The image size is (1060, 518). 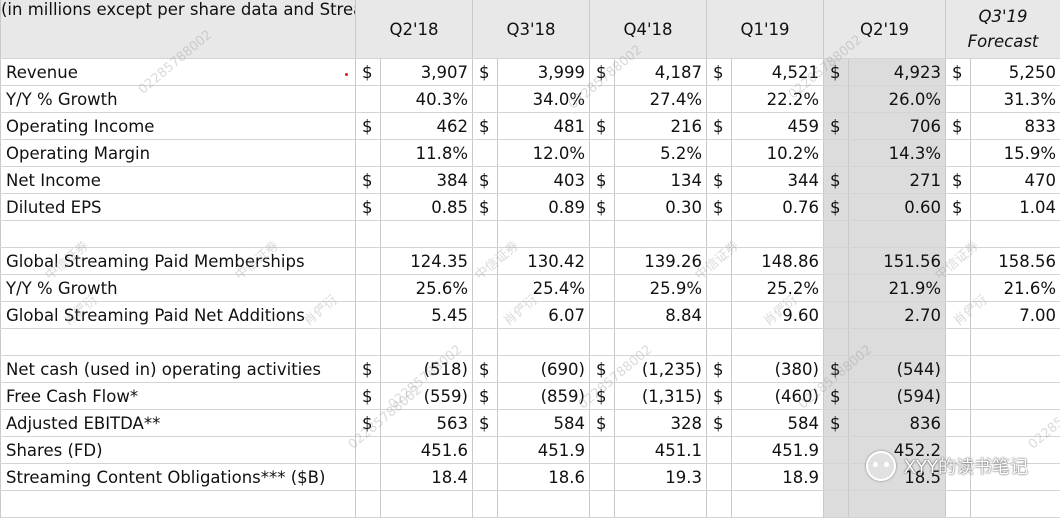 What do you see at coordinates (178, 261) in the screenshot?
I see `row-label: Global Streaming Paid Memberships` at bounding box center [178, 261].